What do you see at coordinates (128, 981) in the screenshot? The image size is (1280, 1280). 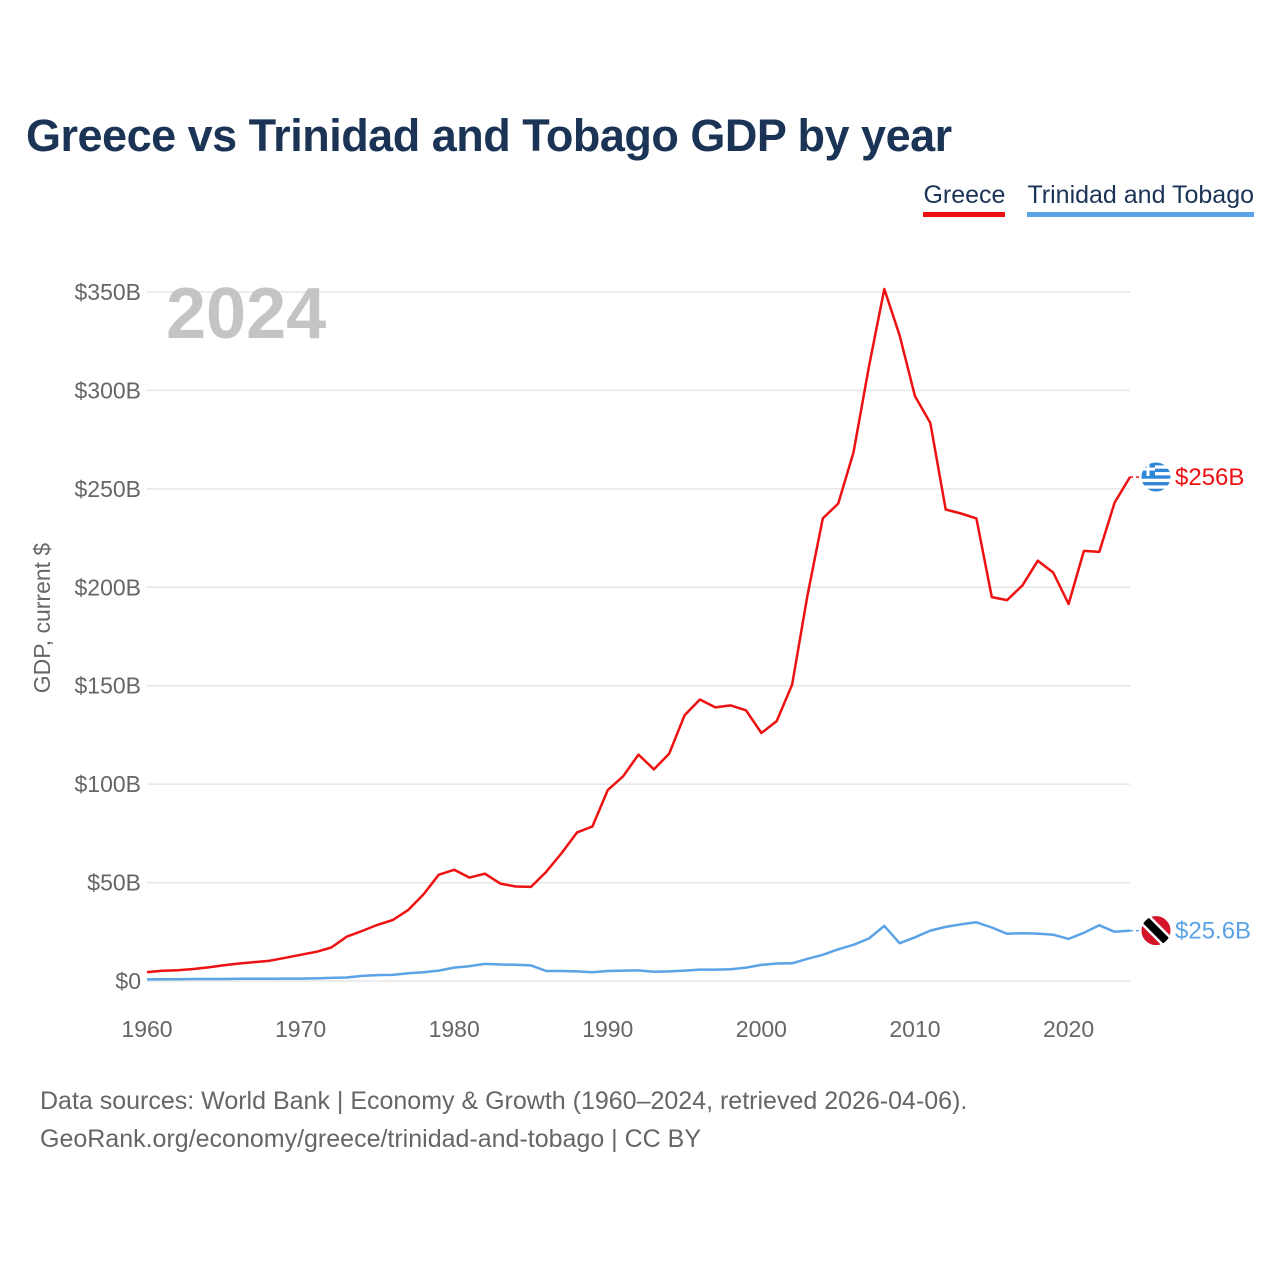 I see `y-tick-label: $0` at bounding box center [128, 981].